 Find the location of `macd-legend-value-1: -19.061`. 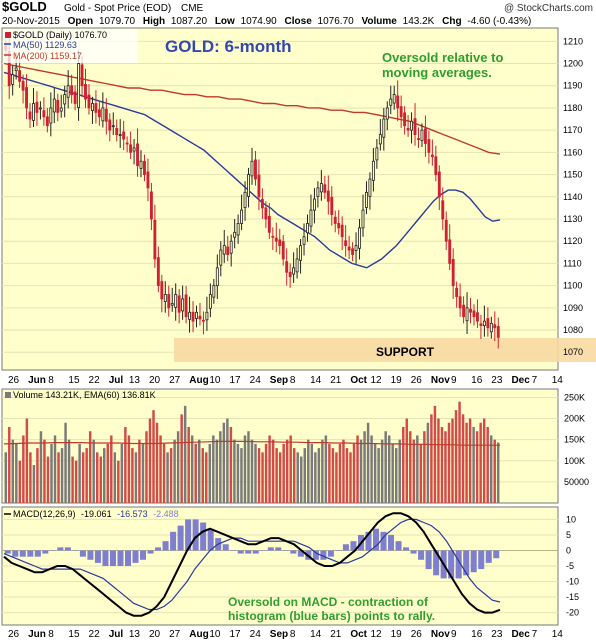

macd-legend-value-1: -19.061 is located at coordinates (96, 514).